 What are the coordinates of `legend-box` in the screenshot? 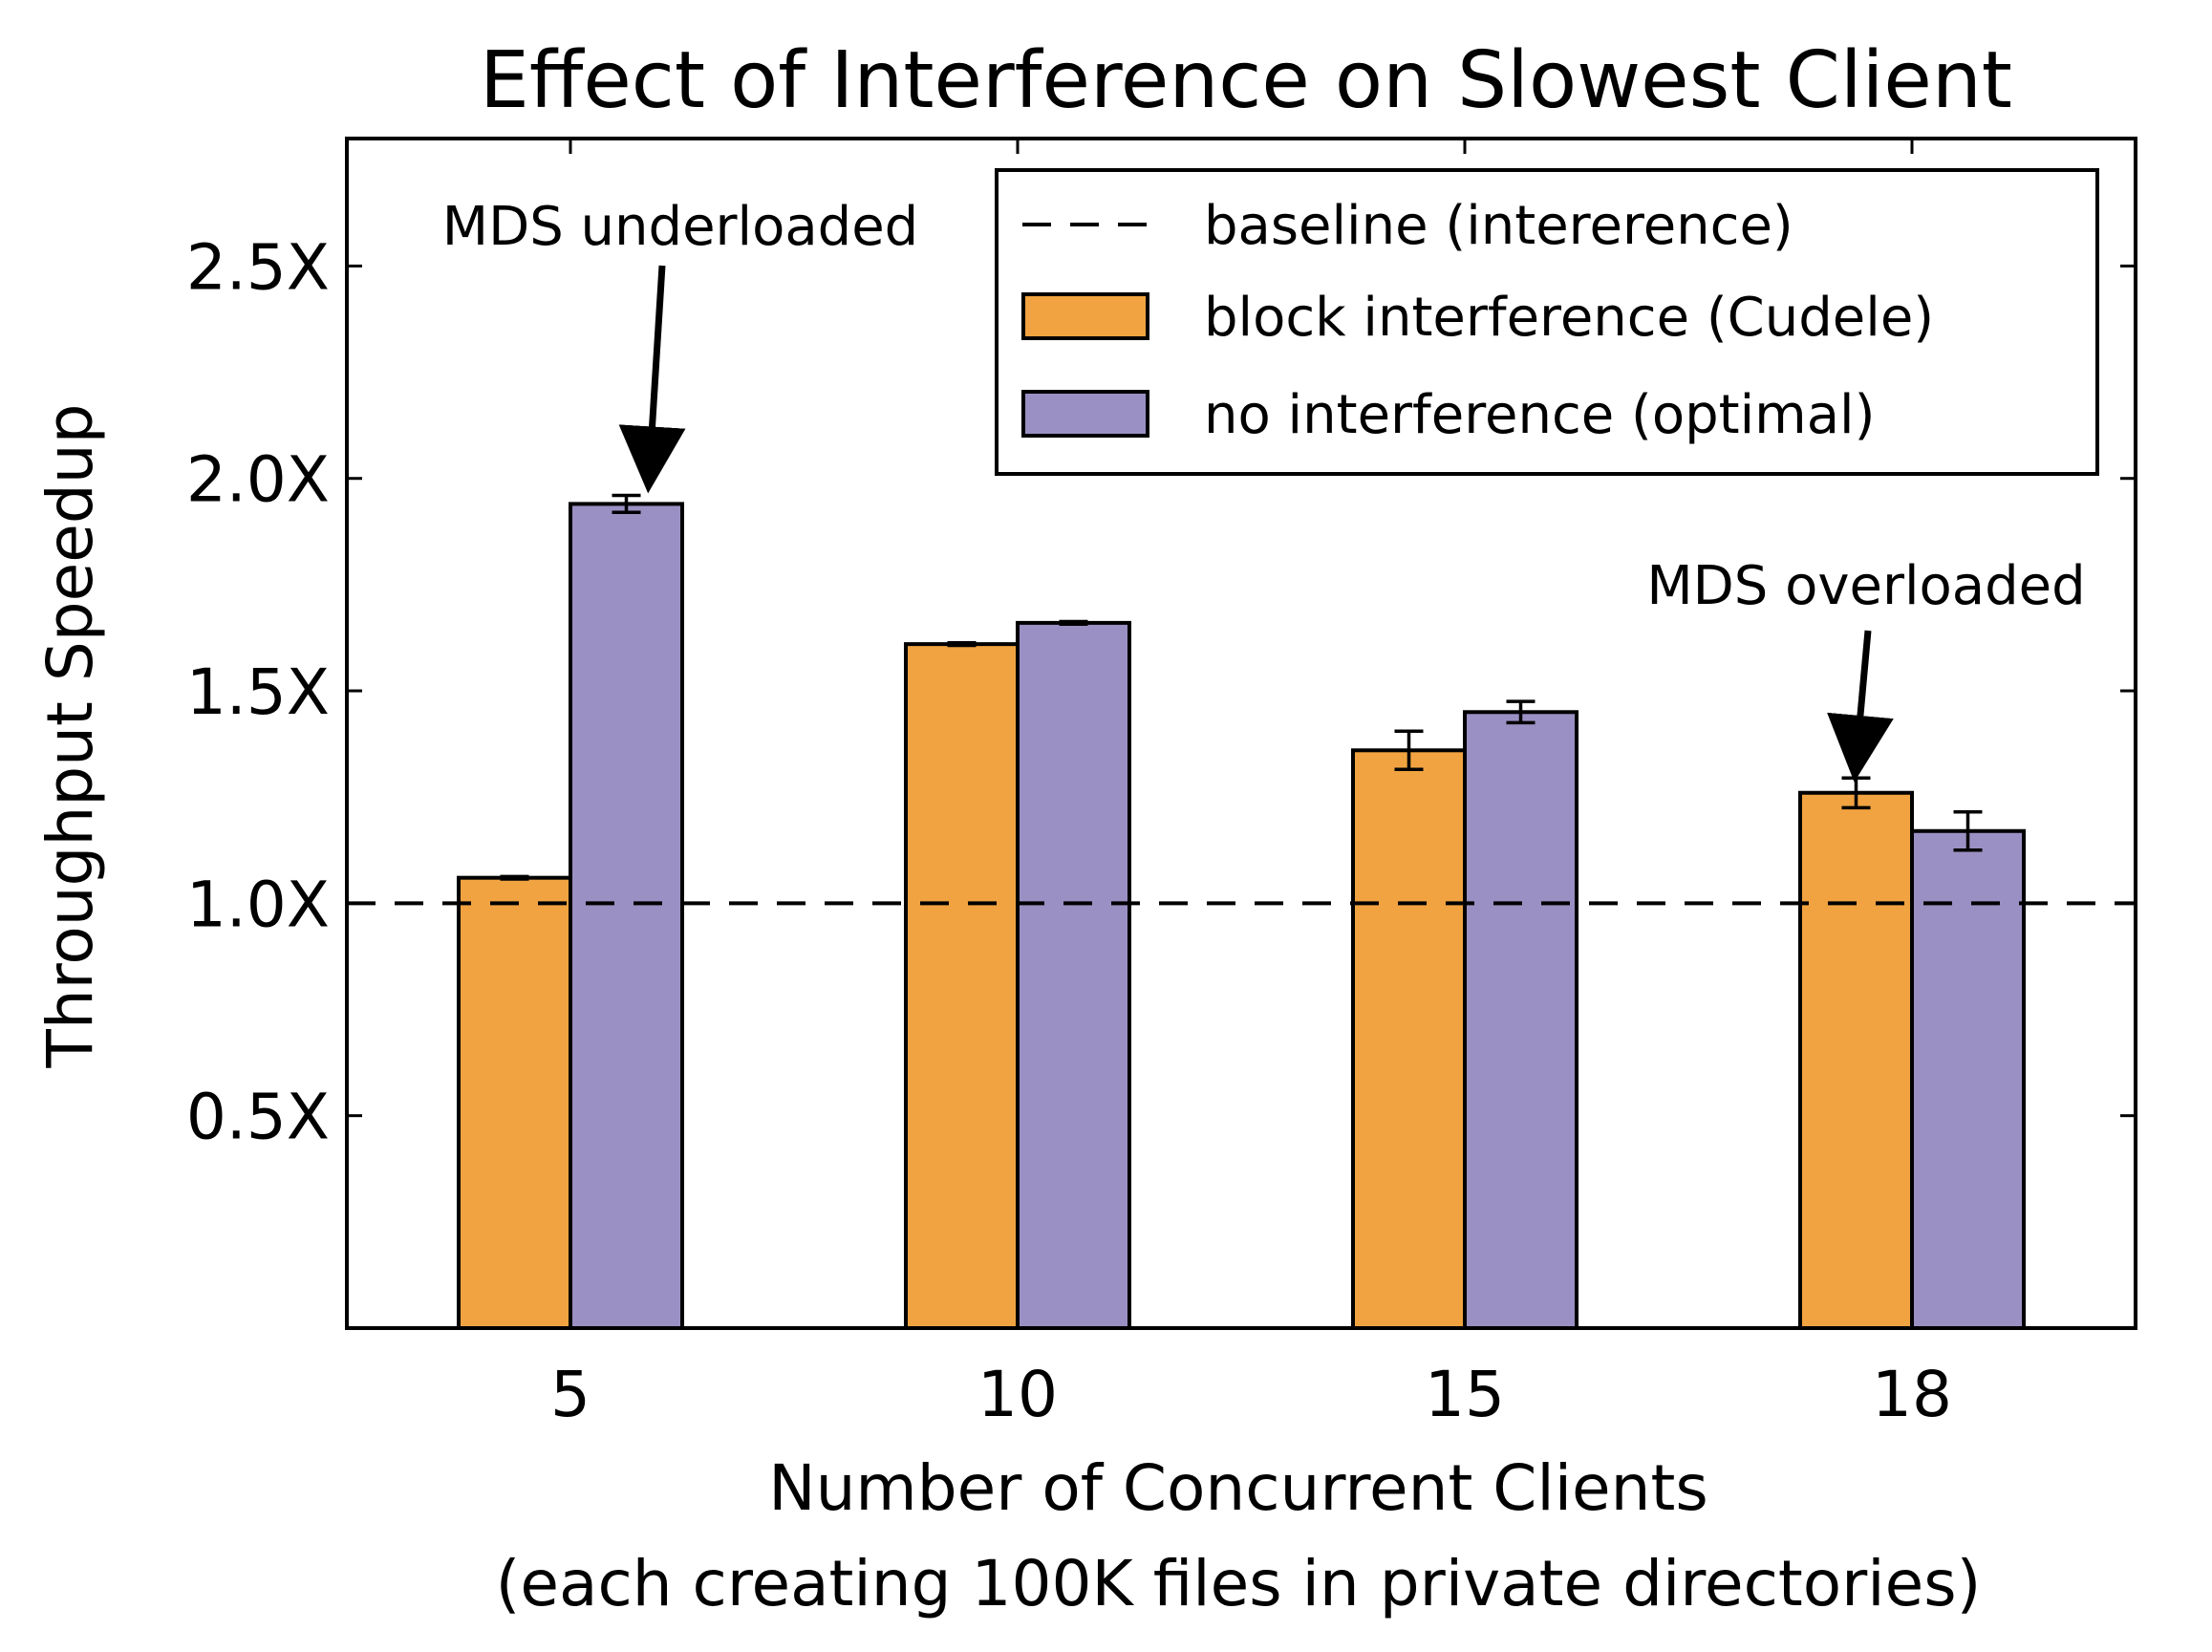 It's located at (1547, 322).